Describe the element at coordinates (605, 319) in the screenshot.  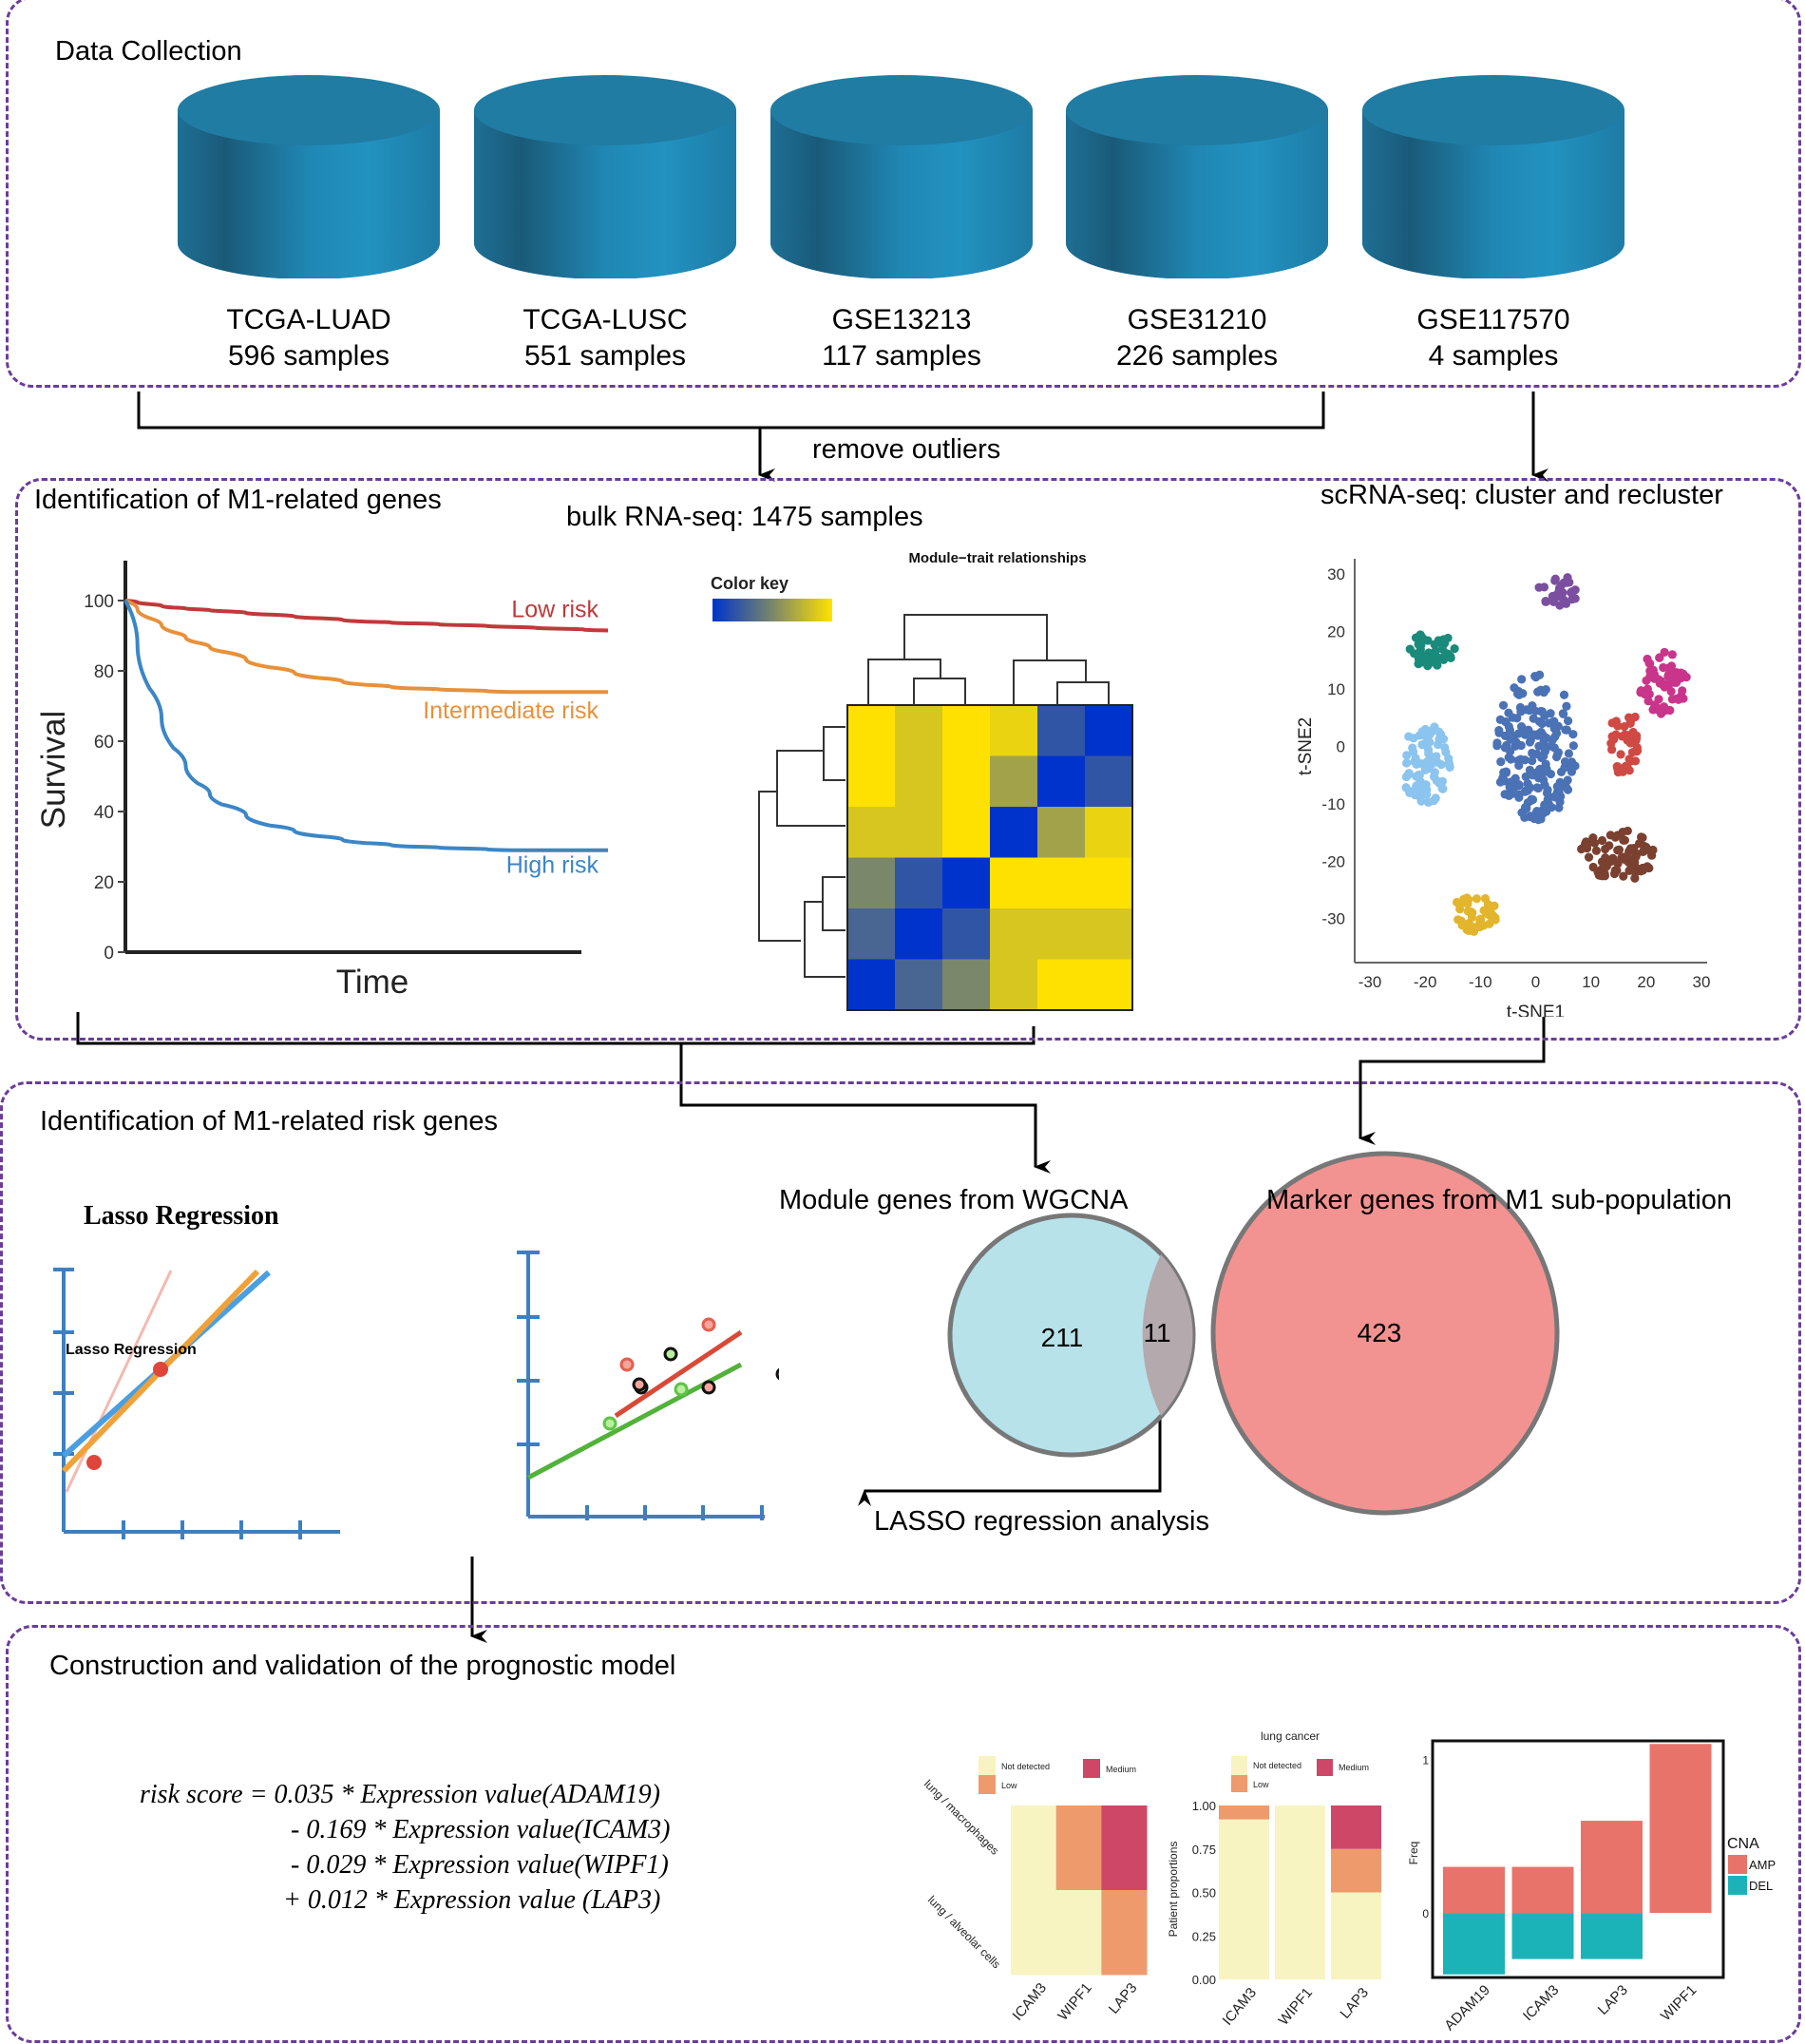
I see `dataset-name: TCGA-LUSC` at that location.